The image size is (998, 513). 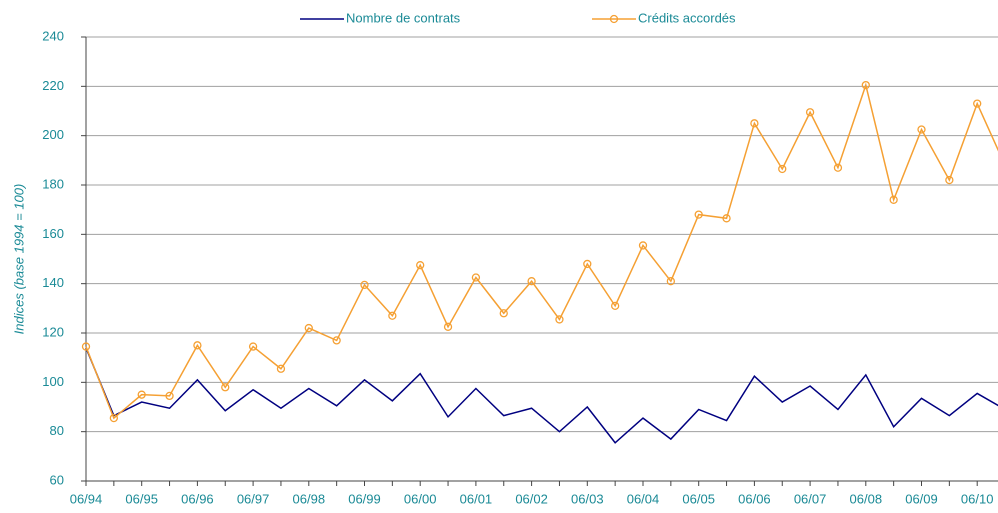 I want to click on y-tick-label: 140, so click(x=53, y=282).